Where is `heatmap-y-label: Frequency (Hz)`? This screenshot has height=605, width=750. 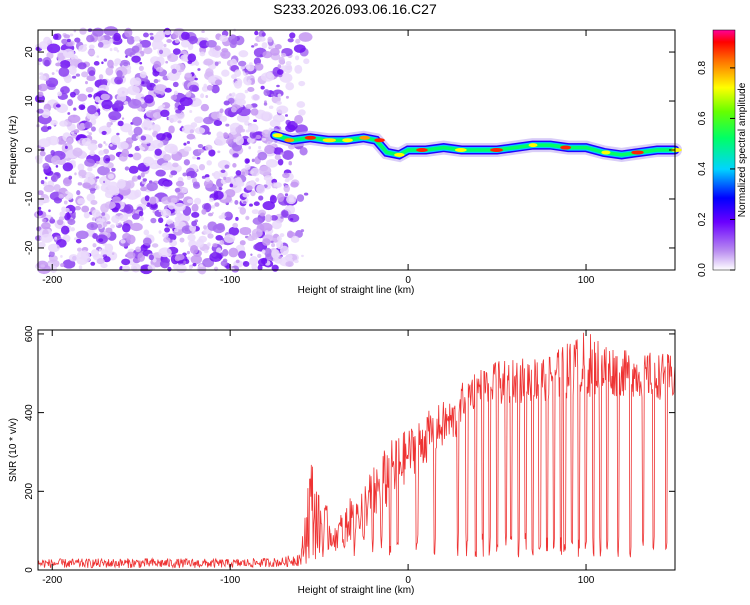 heatmap-y-label: Frequency (Hz) is located at coordinates (13, 150).